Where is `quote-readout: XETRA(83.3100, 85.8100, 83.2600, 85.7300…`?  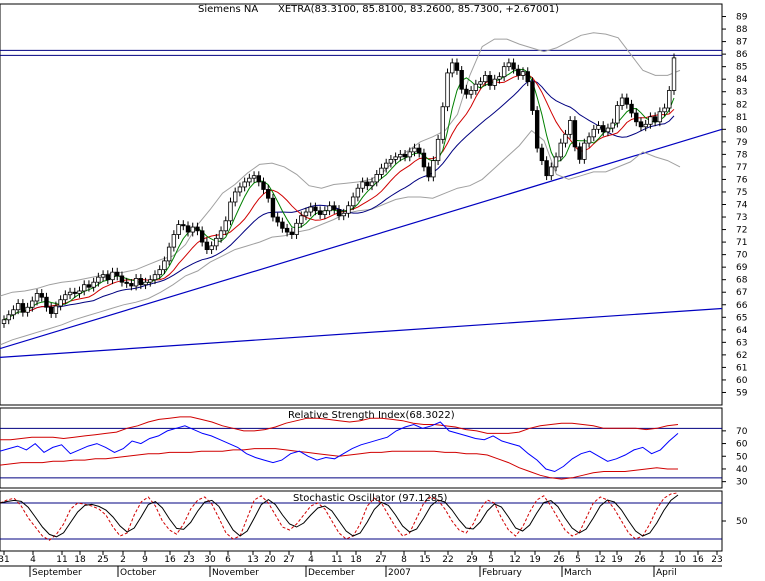
quote-readout: XETRA(83.3100, 85.8100, 83.2600, 85.7300… is located at coordinates (418, 9).